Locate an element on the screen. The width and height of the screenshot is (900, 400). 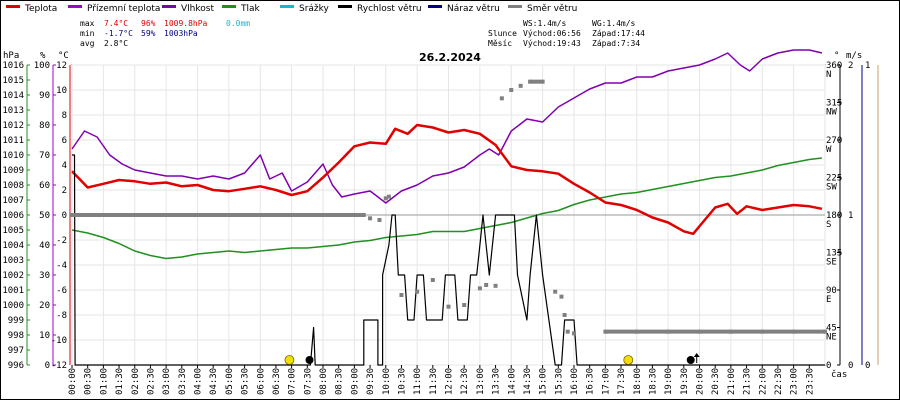
tick-x: 18:00 is located at coordinates (638, 381).